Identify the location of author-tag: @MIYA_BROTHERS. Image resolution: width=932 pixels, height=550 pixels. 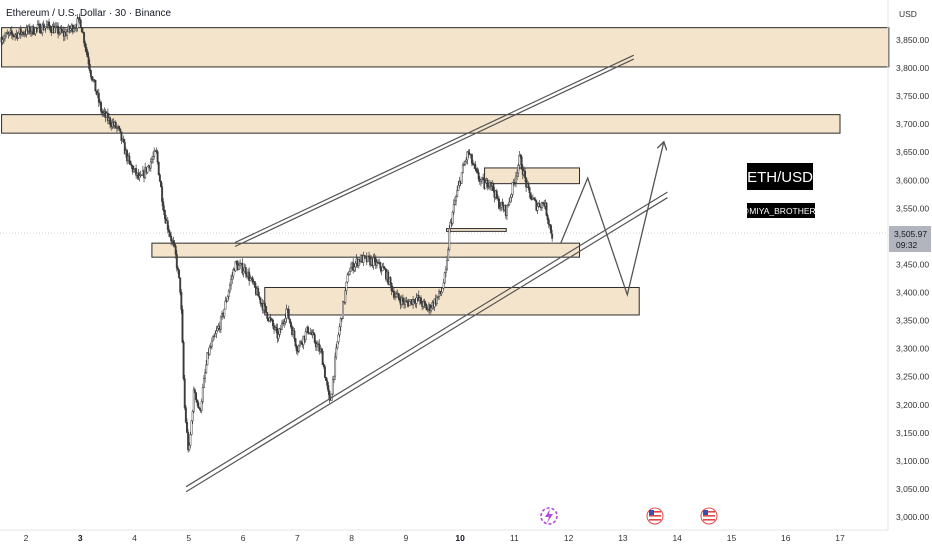
(781, 210).